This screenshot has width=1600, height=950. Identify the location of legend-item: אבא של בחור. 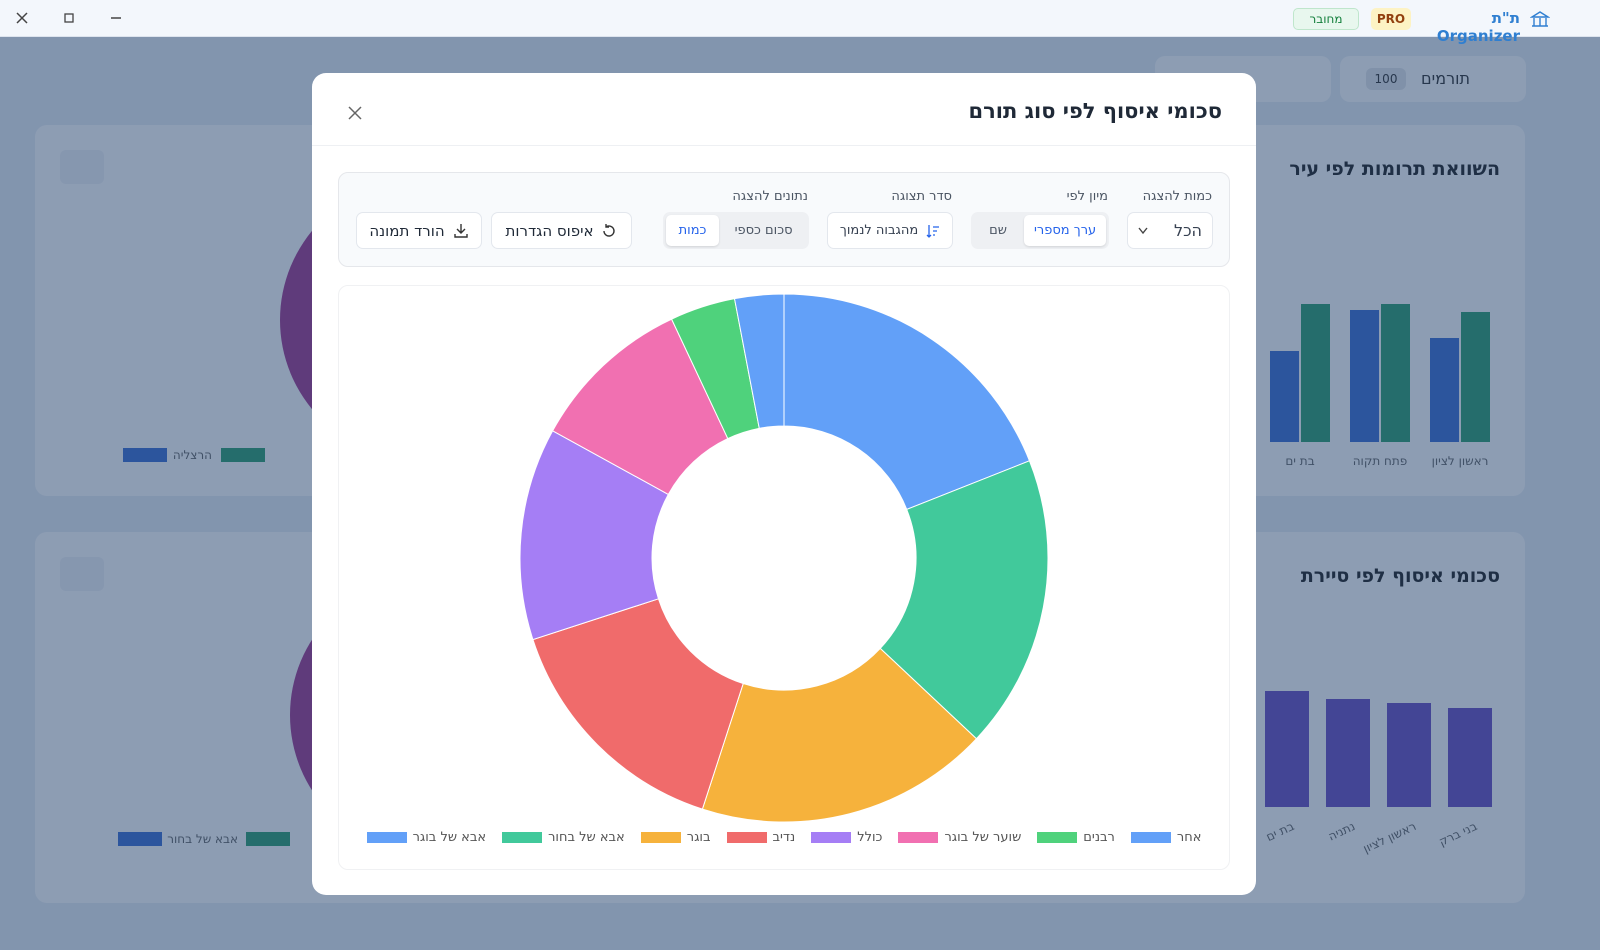
(563, 837).